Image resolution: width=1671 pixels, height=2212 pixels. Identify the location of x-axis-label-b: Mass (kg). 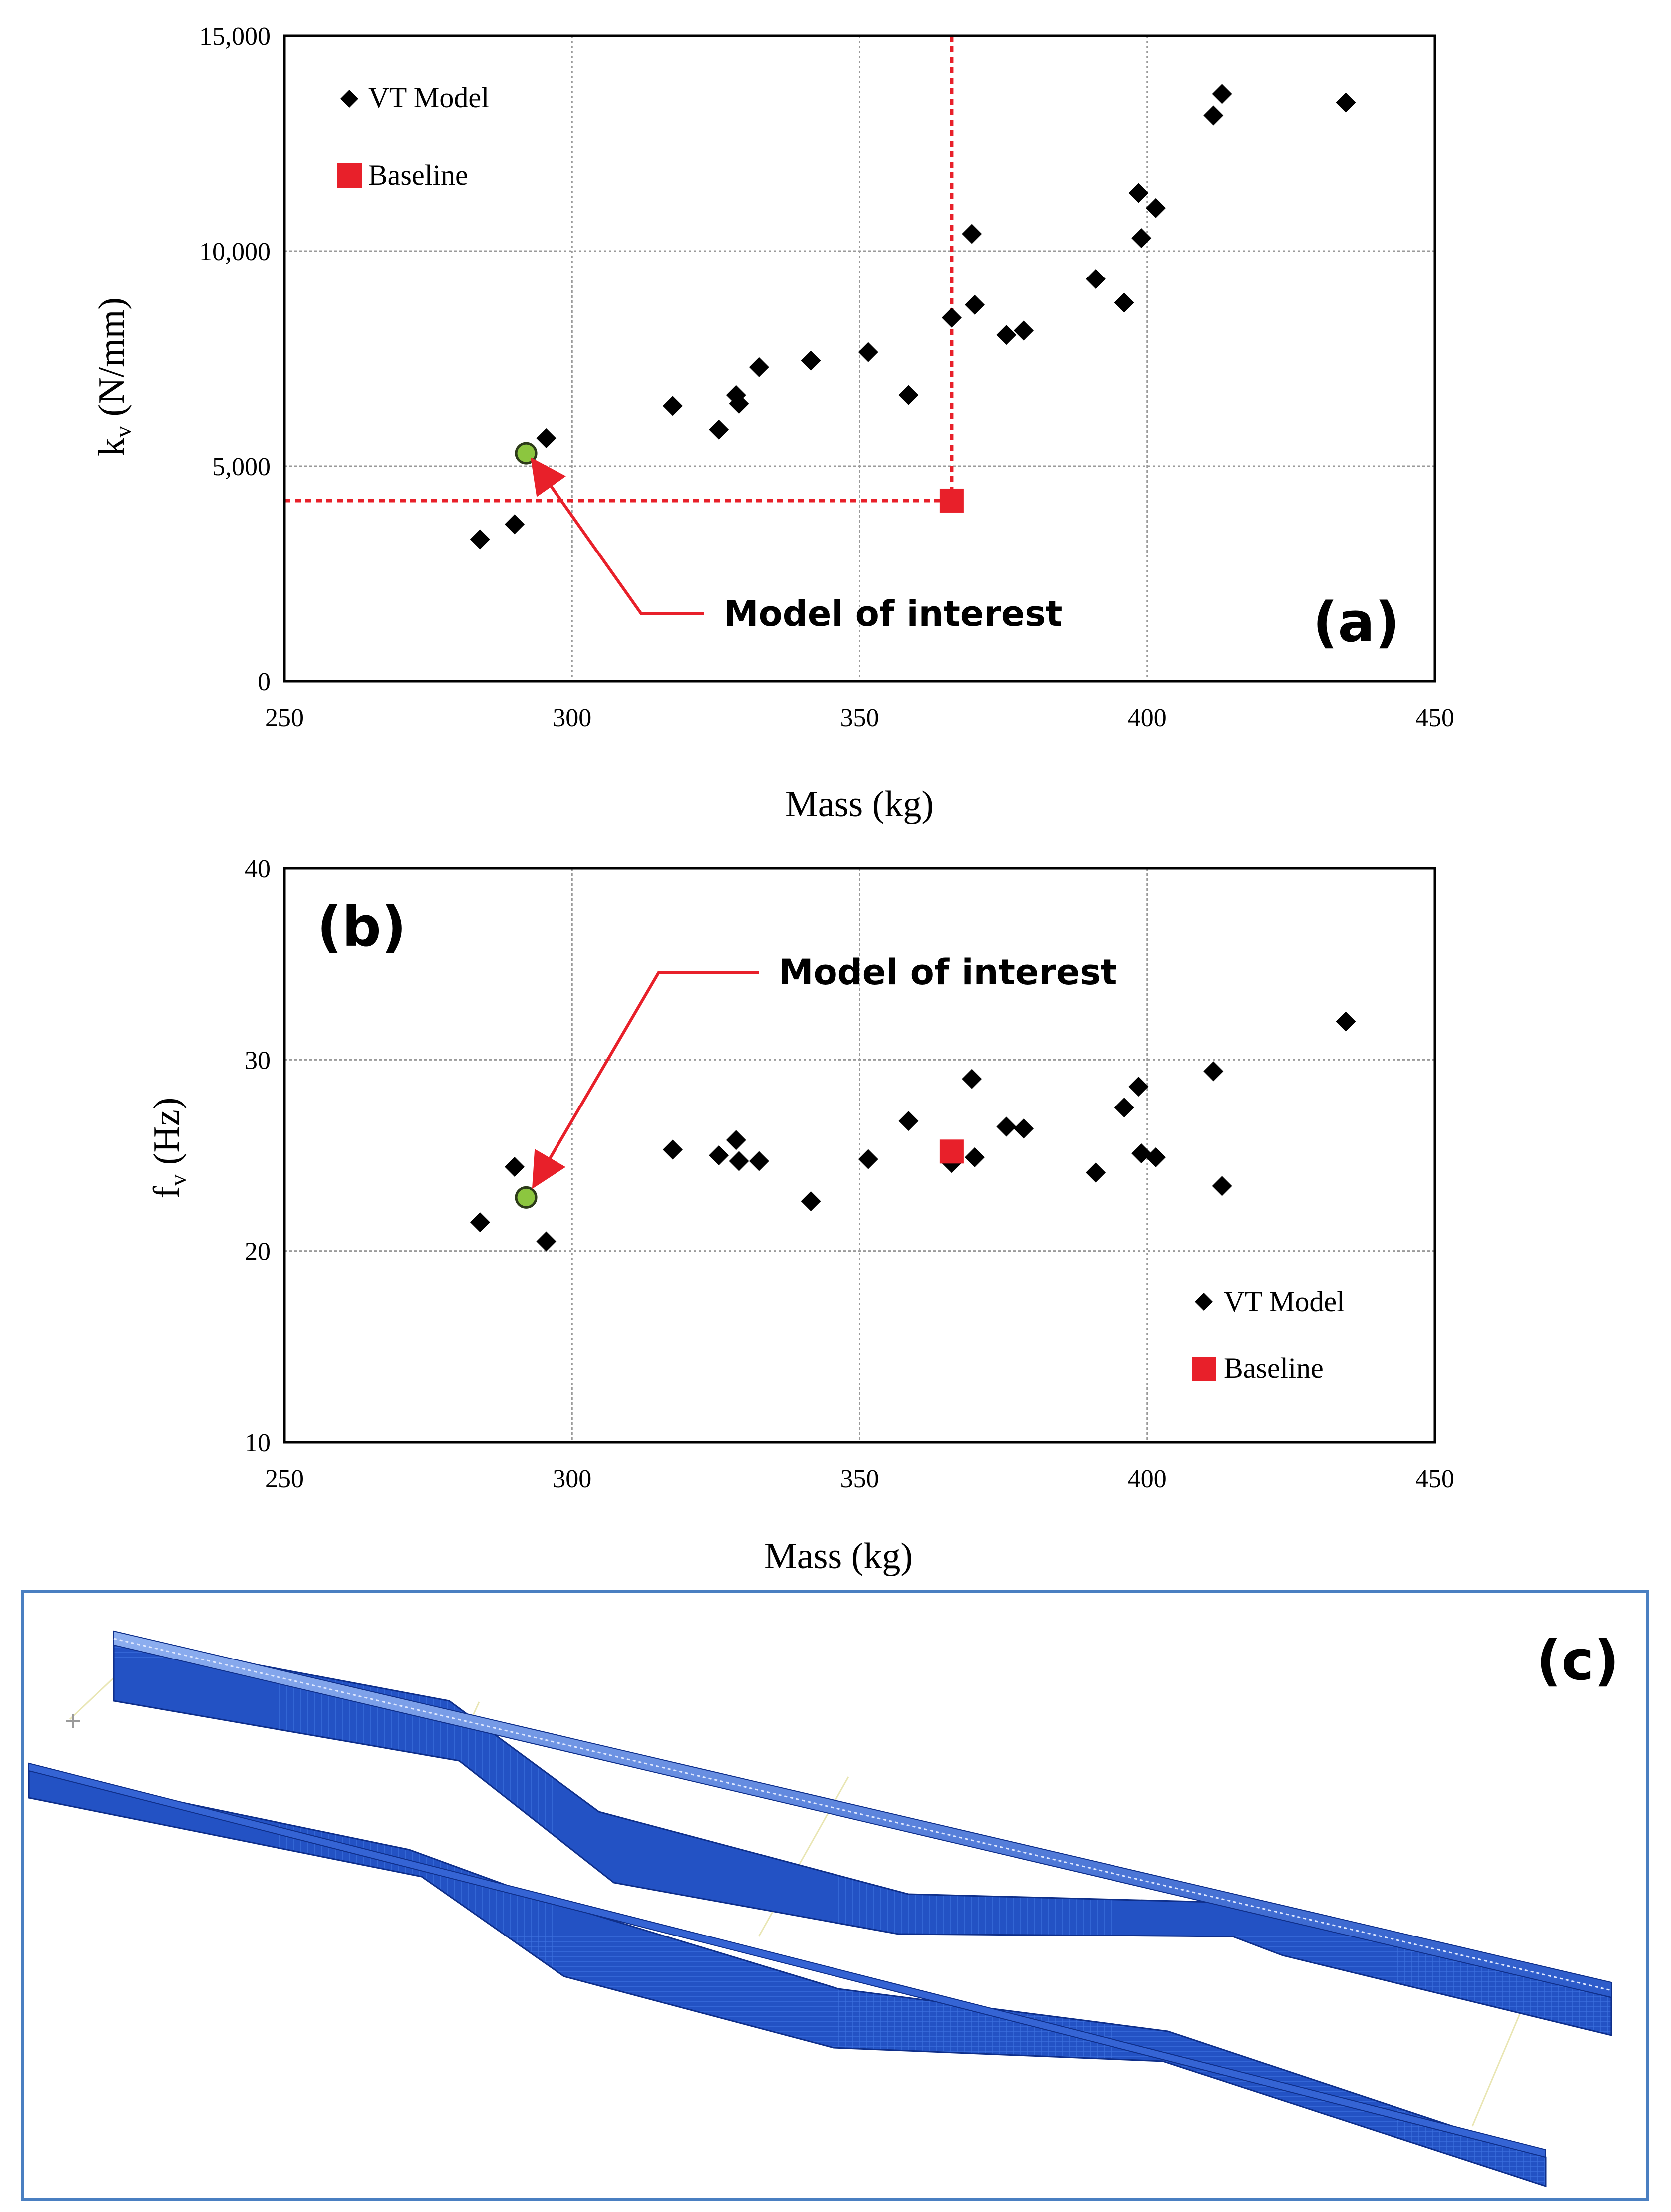
(838, 1556).